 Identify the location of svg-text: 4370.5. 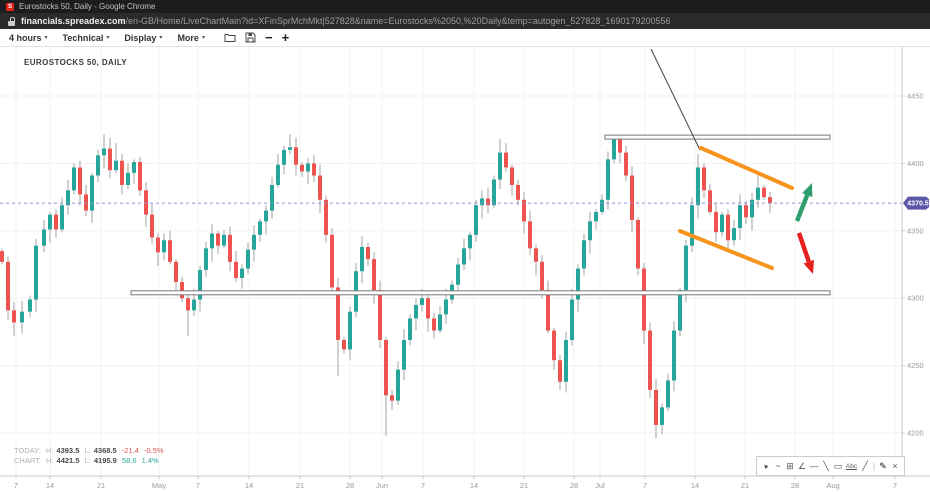
(918, 204).